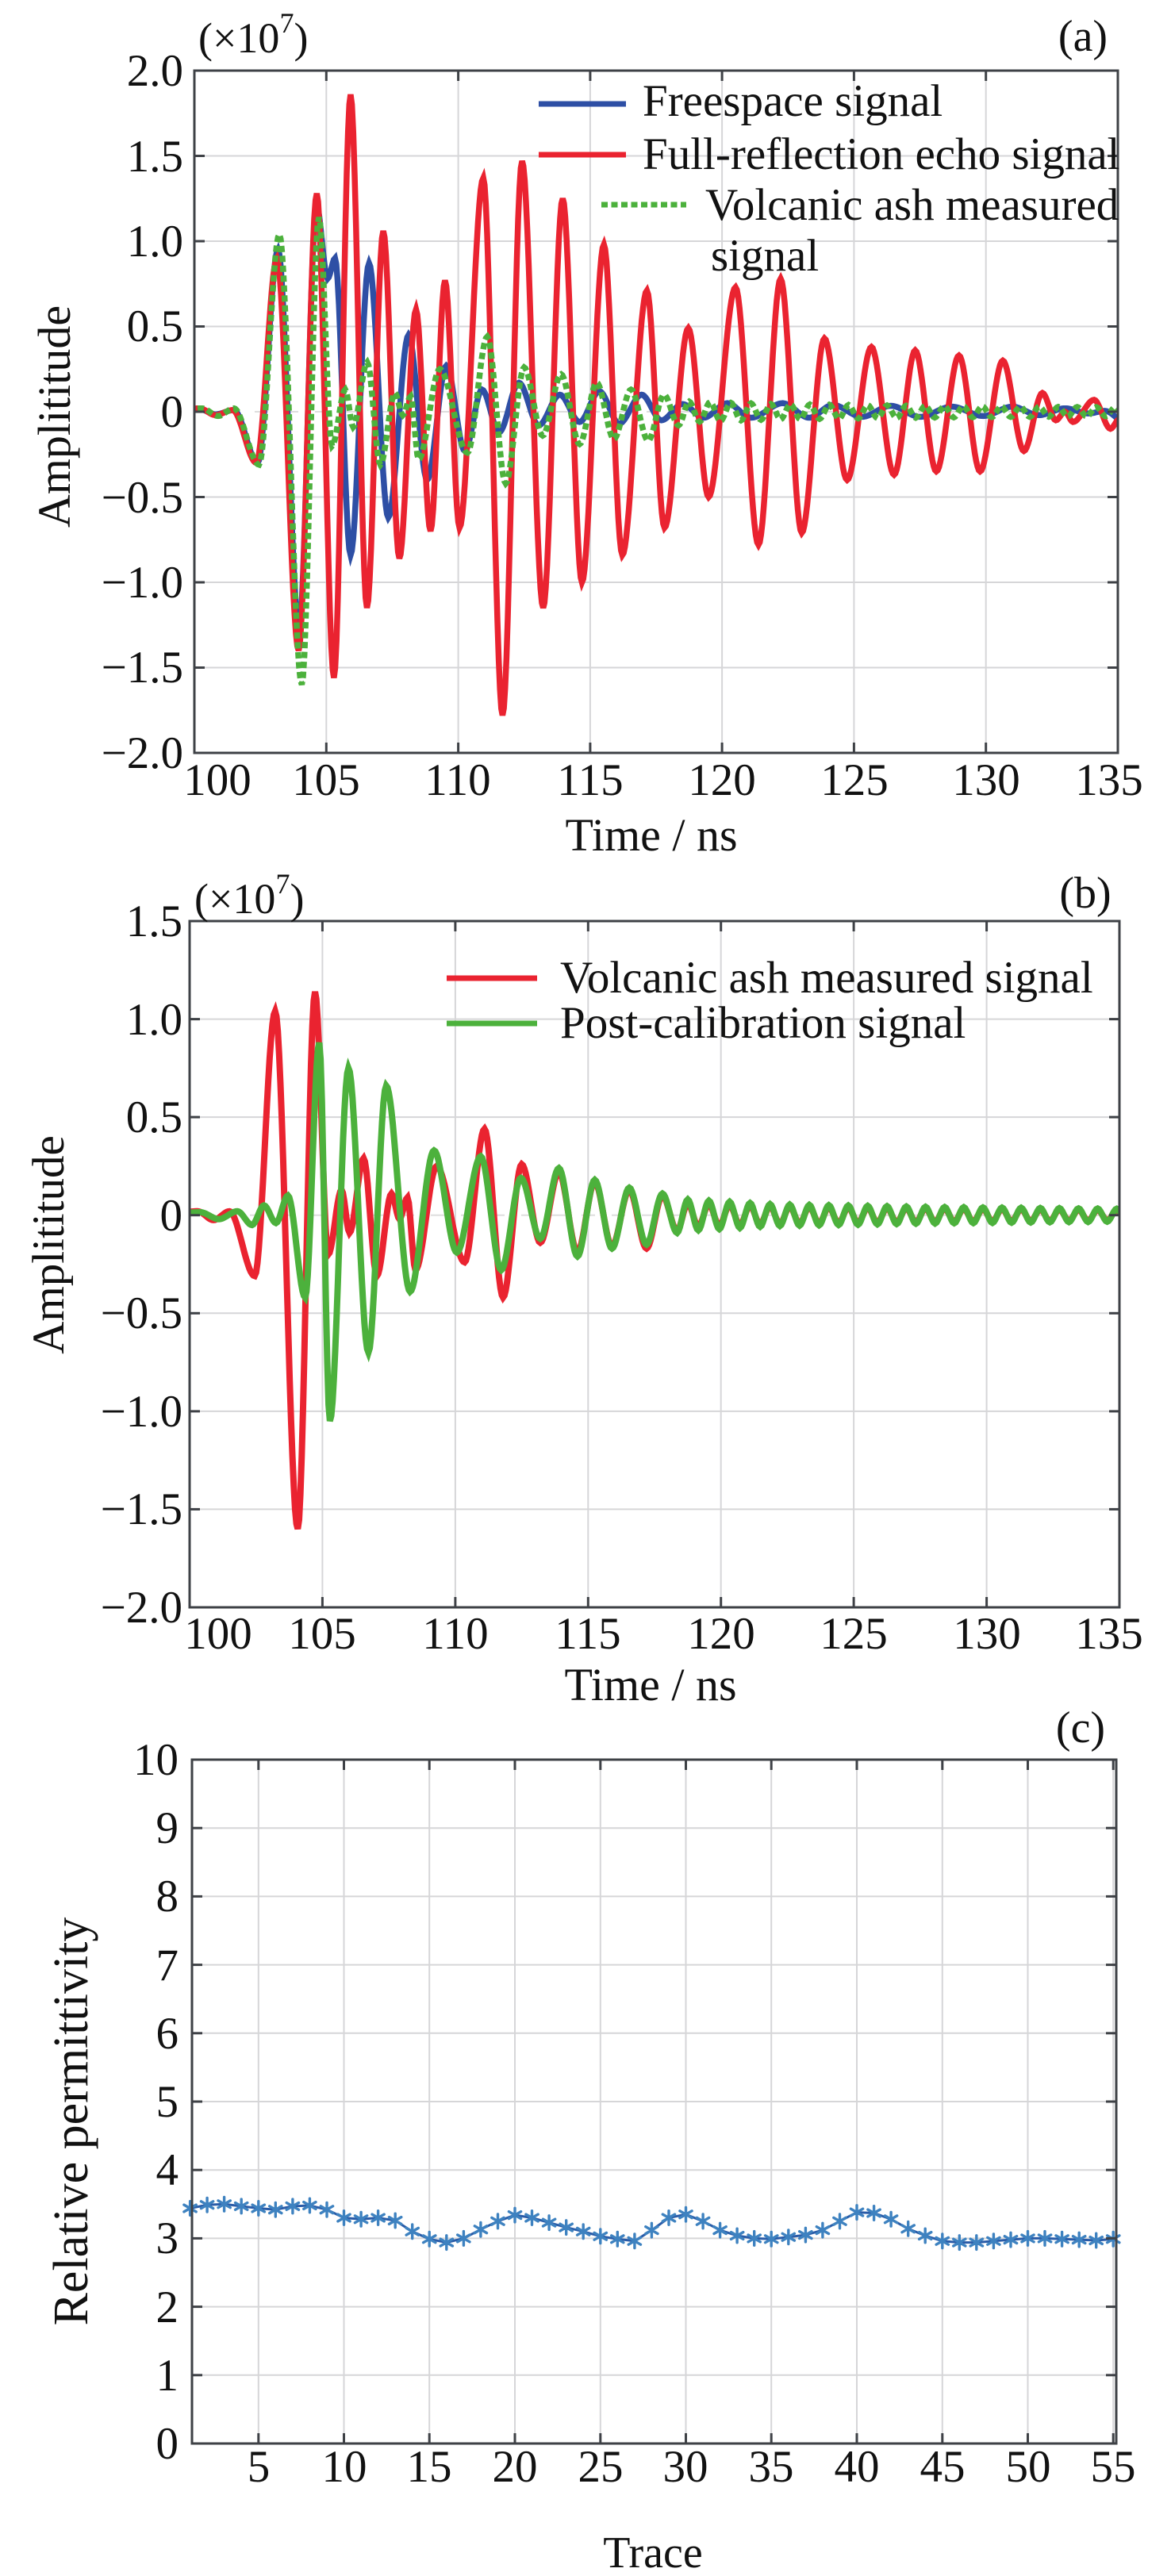 The image size is (1171, 2576). Describe the element at coordinates (912, 205) in the screenshot. I see `svg-text: Volcanic ash measured` at that location.